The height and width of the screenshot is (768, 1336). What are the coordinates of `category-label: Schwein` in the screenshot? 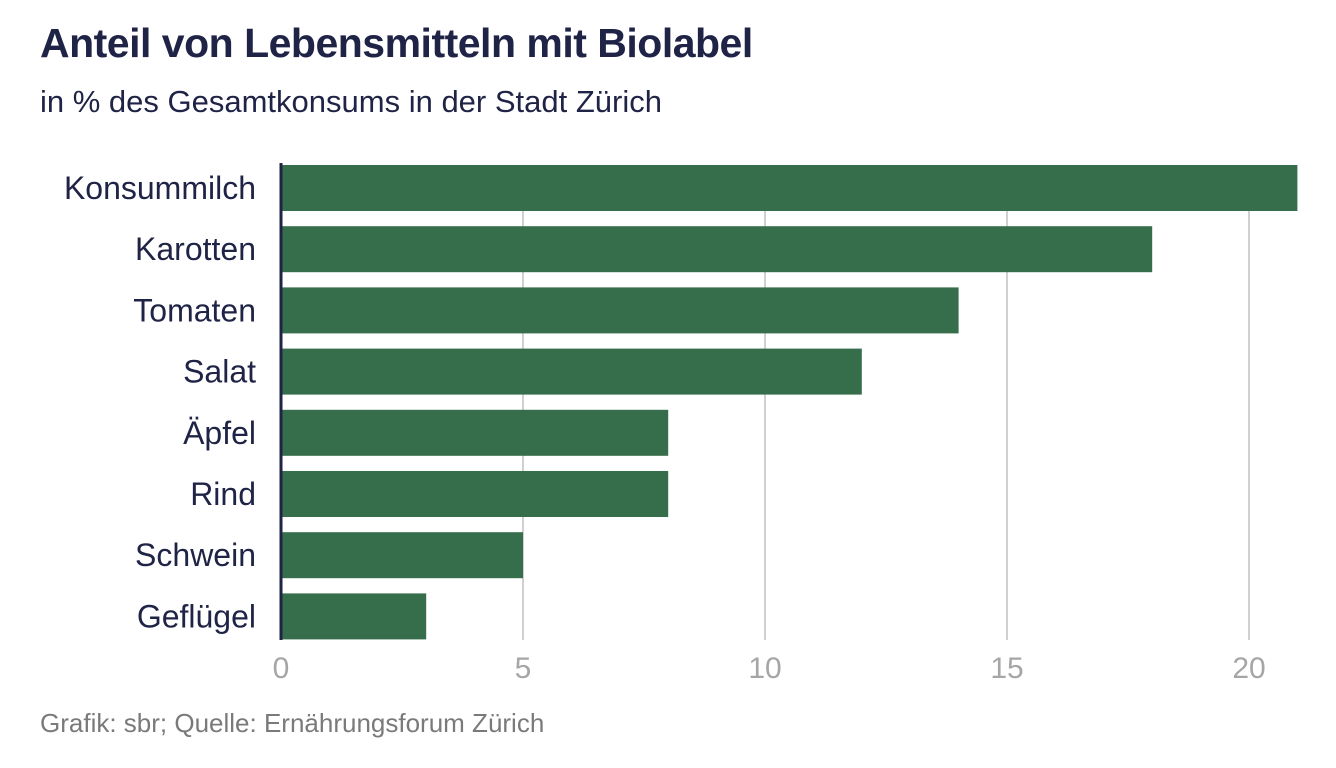 It's located at (195, 555).